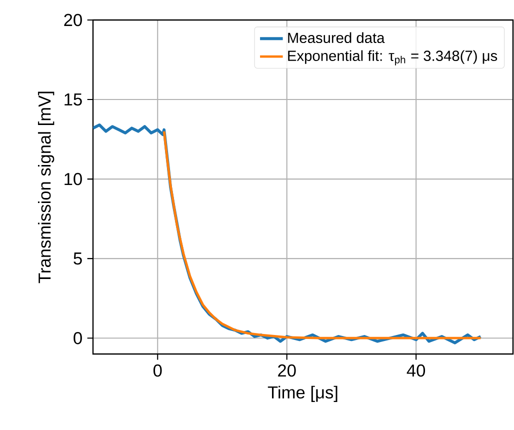  I want to click on legend-label: Measured data, so click(336, 38).